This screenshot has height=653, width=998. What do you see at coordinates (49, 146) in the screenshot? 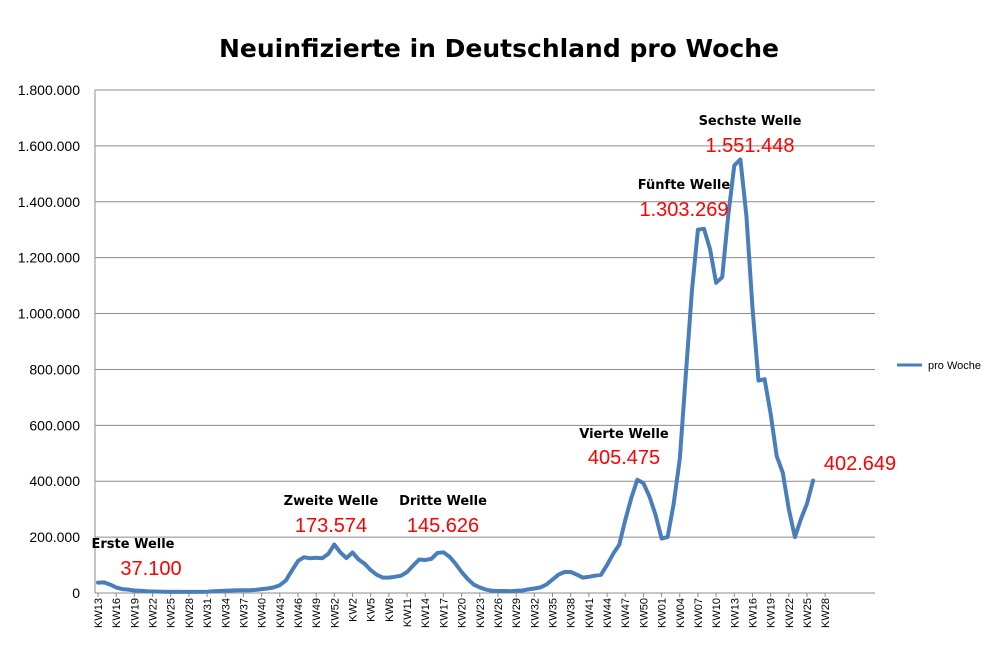
I see `y-tick-label: 1.600.000` at bounding box center [49, 146].